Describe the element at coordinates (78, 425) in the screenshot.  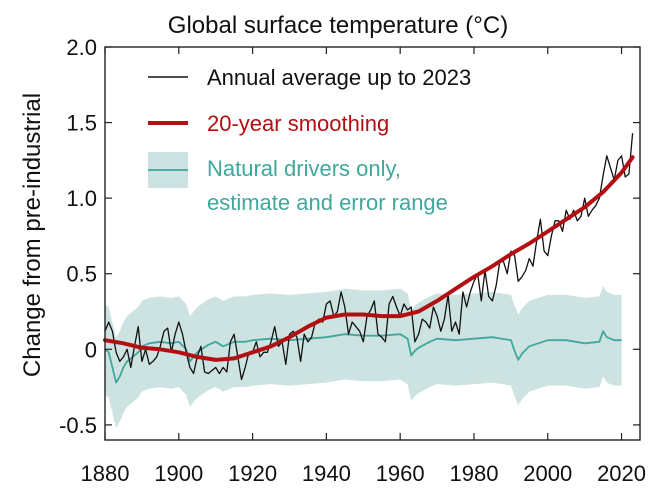
I see `y-tick-label: -0.5` at that location.